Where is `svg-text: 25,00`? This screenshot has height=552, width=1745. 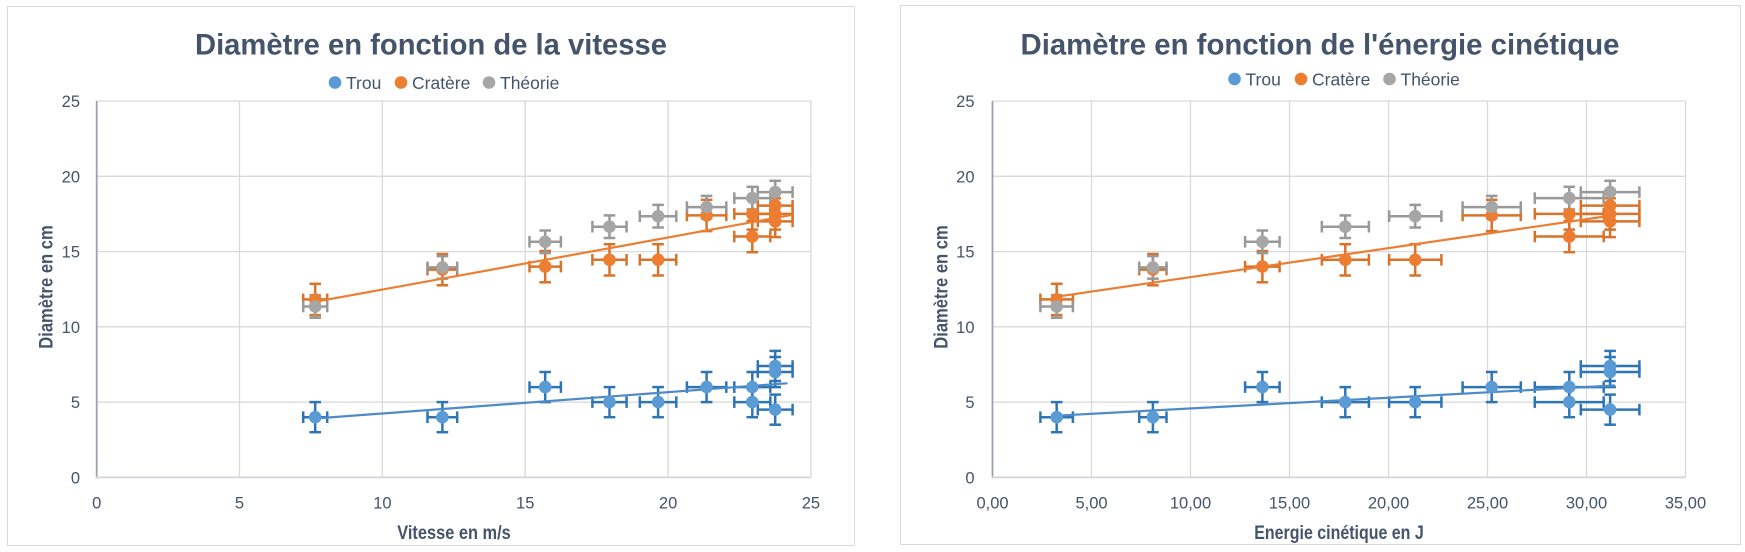
svg-text: 25,00 is located at coordinates (1487, 504).